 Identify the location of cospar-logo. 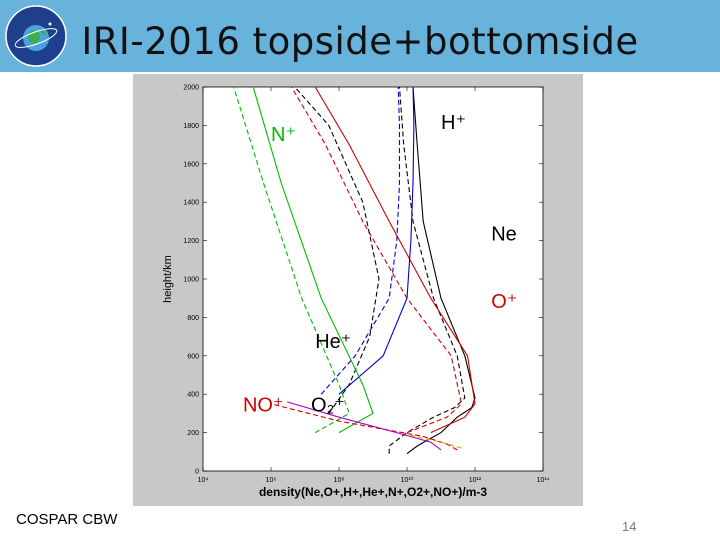
(36, 36).